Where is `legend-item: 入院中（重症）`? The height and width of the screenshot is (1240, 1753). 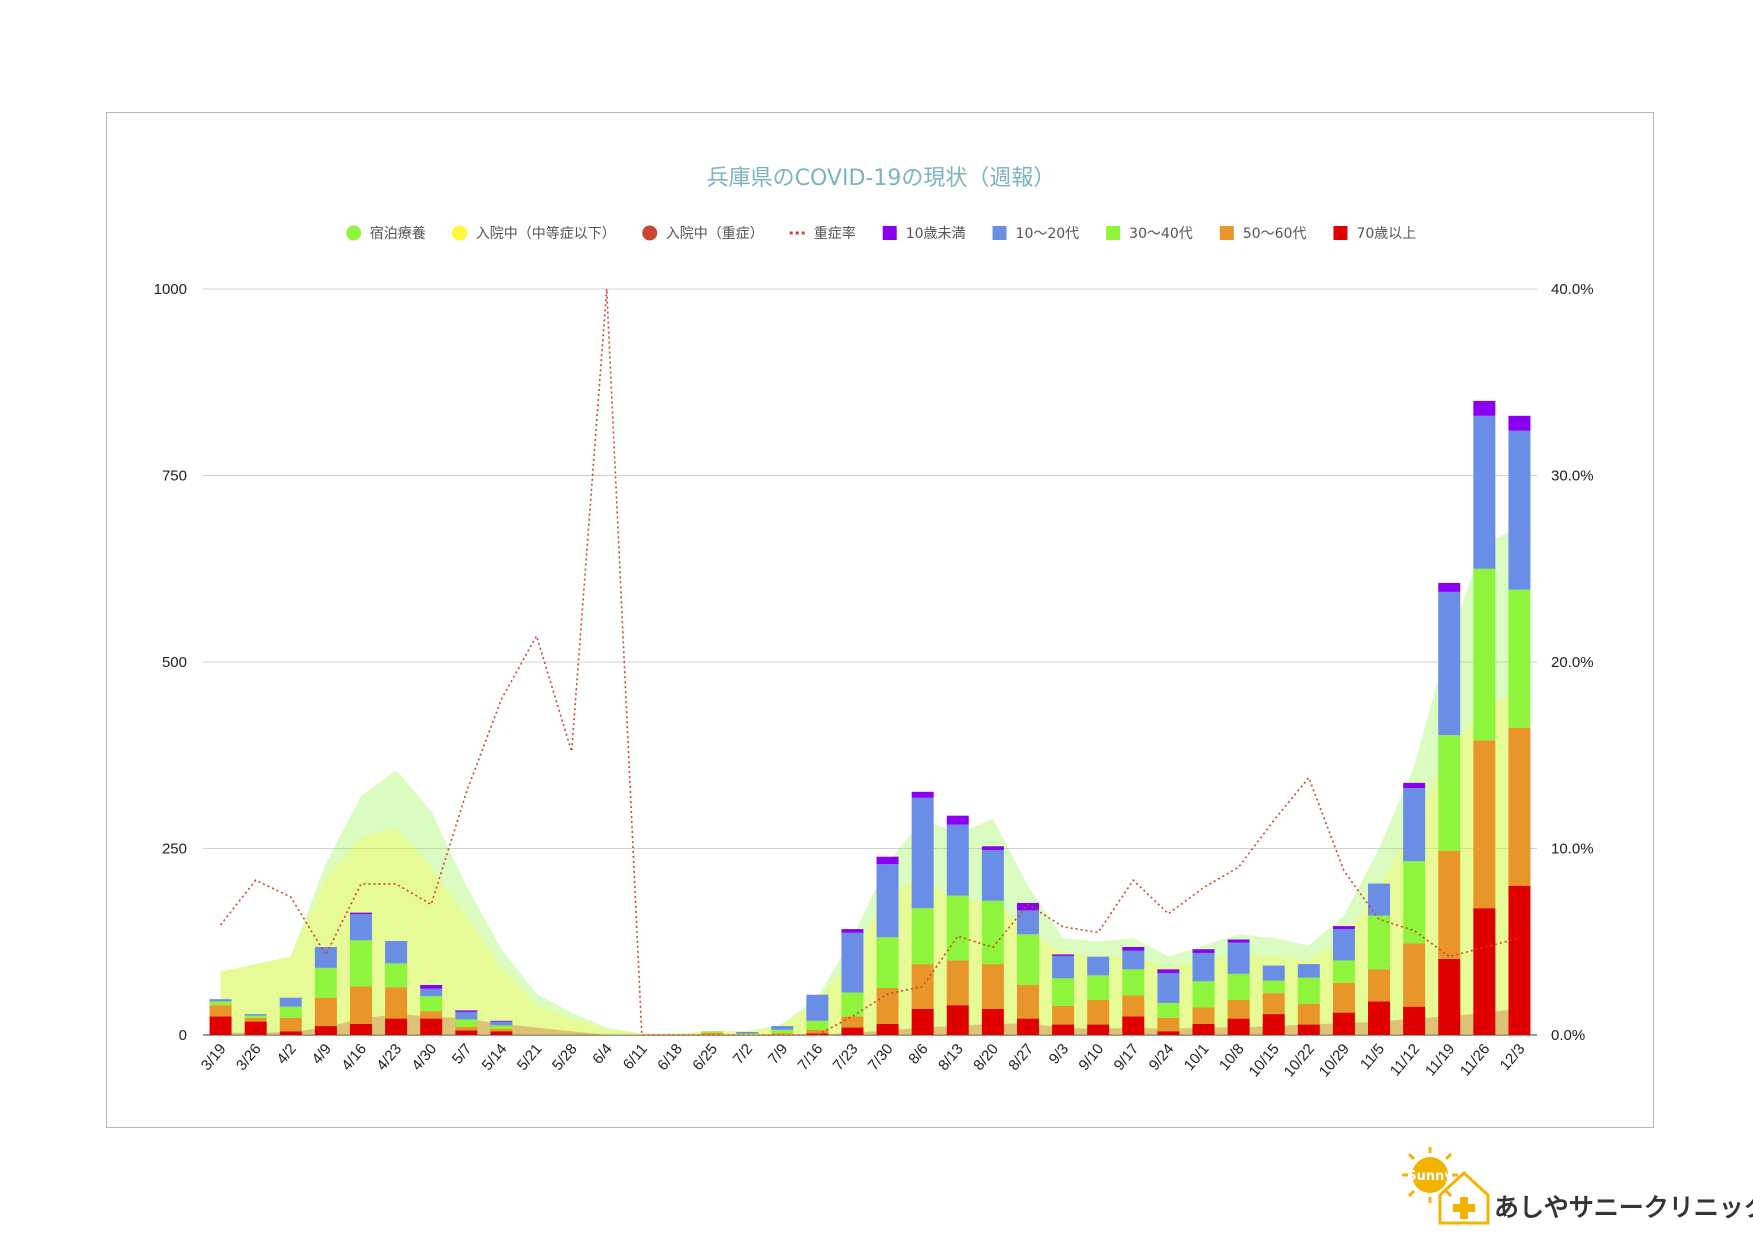 legend-item: 入院中（重症） is located at coordinates (703, 233).